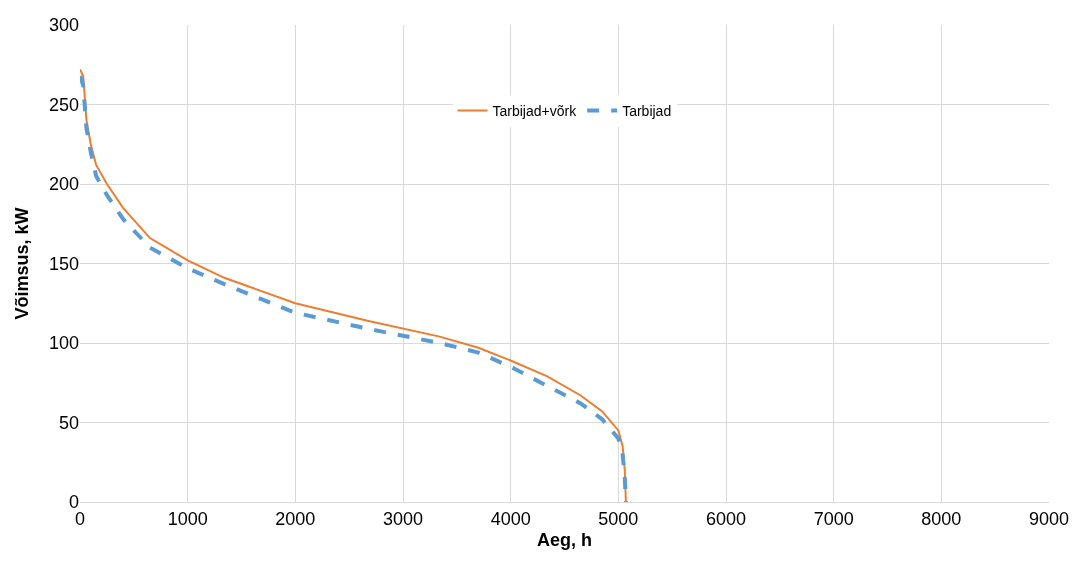 This screenshot has height=562, width=1084. Describe the element at coordinates (618, 518) in the screenshot. I see `x-tick-label: 5000` at that location.